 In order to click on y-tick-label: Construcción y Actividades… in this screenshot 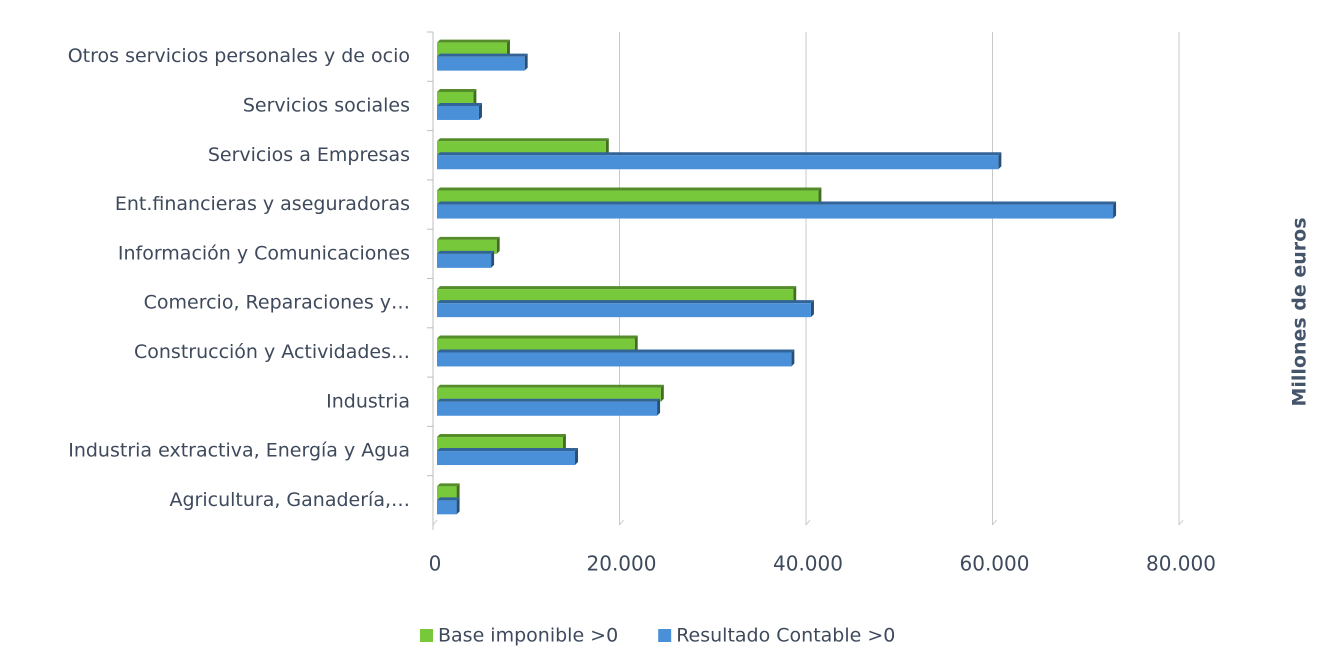, I will do `click(272, 352)`.